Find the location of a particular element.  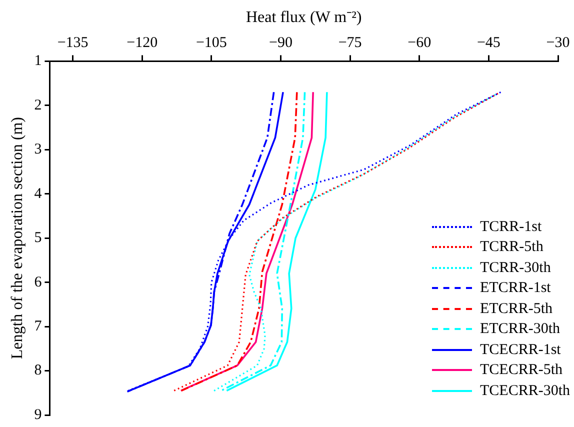

y-axis-title: Length of the evaporation section (m) is located at coordinates (17, 238).